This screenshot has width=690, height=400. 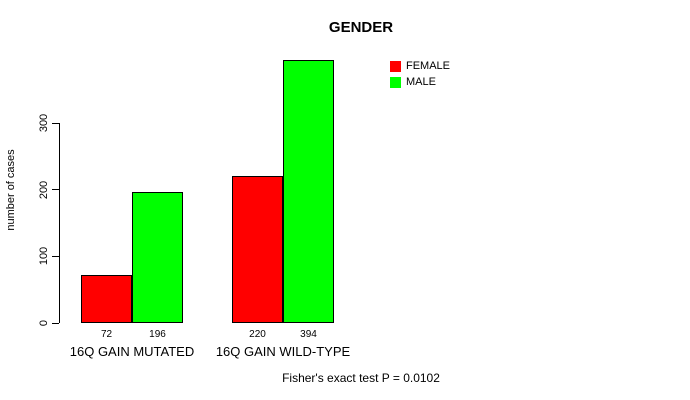 What do you see at coordinates (361, 27) in the screenshot?
I see `chart-title: GENDER` at bounding box center [361, 27].